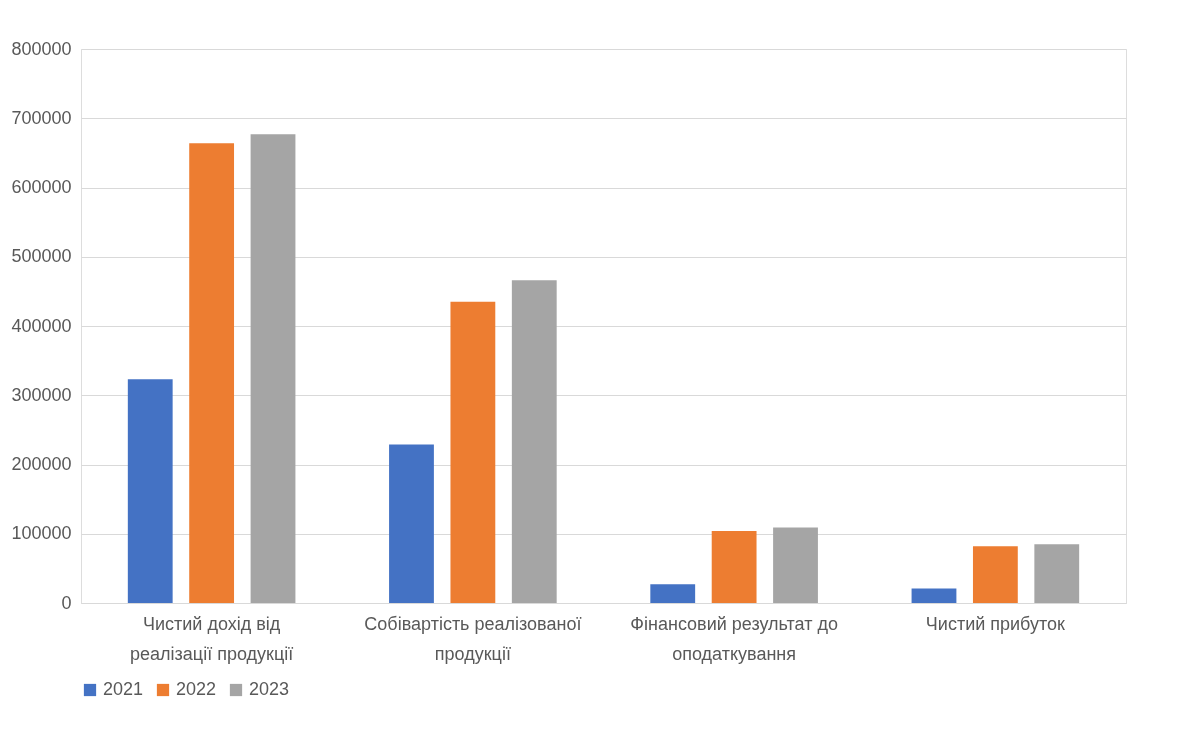 The height and width of the screenshot is (738, 1184). I want to click on x-tick-label: Собівартість реалізованої продукції, so click(473, 638).